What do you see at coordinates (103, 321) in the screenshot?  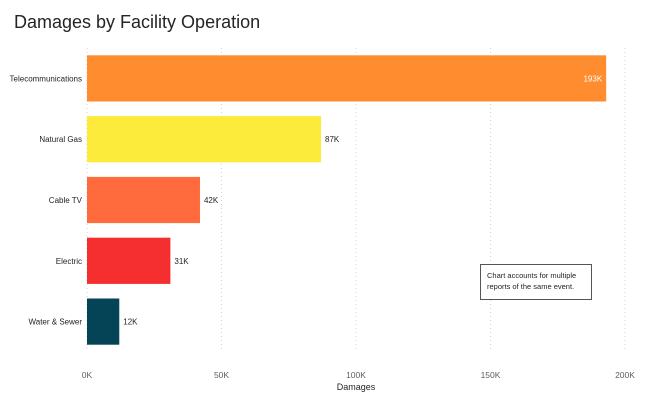 I see `bar-water-sewer` at bounding box center [103, 321].